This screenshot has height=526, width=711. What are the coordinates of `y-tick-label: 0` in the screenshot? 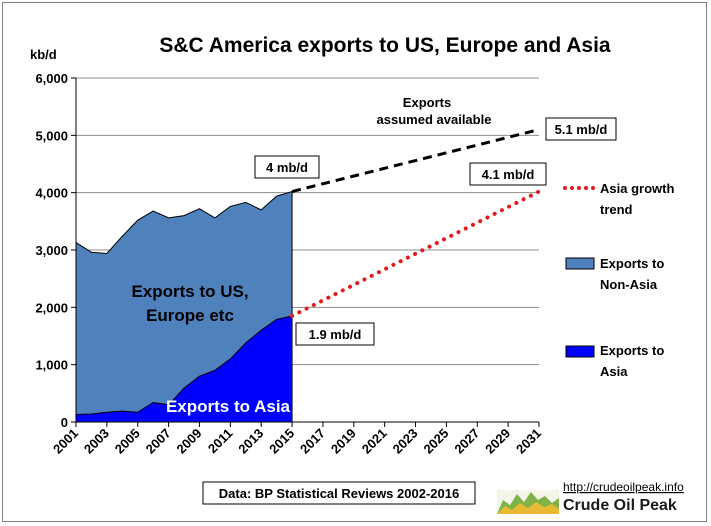 It's located at (64, 422).